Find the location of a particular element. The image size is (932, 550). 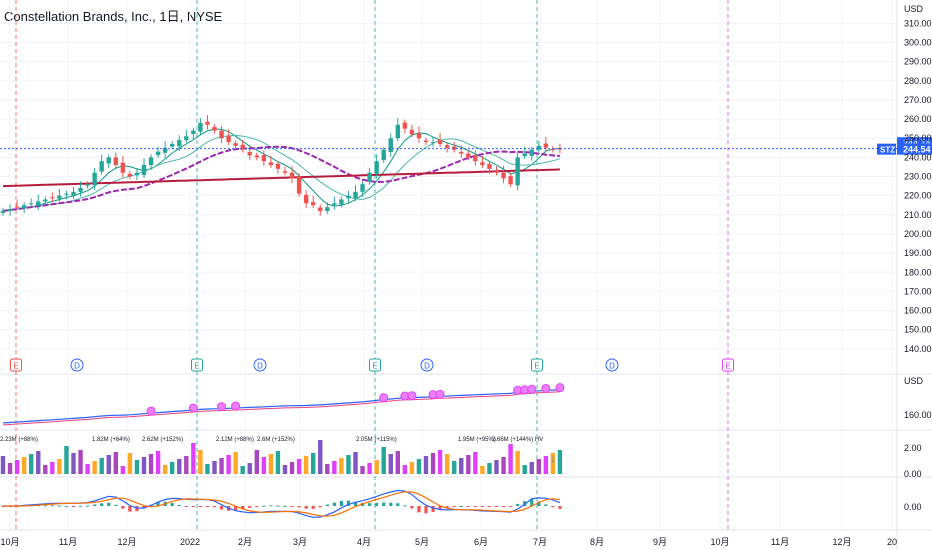

price-tick-label: 300.00 is located at coordinates (918, 42).